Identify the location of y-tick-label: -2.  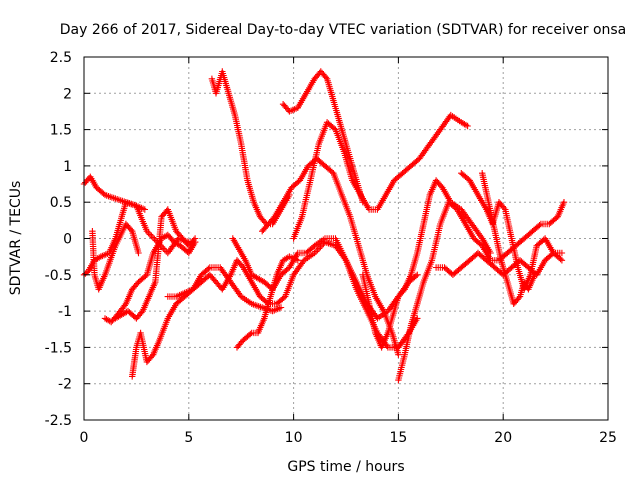
(65, 385).